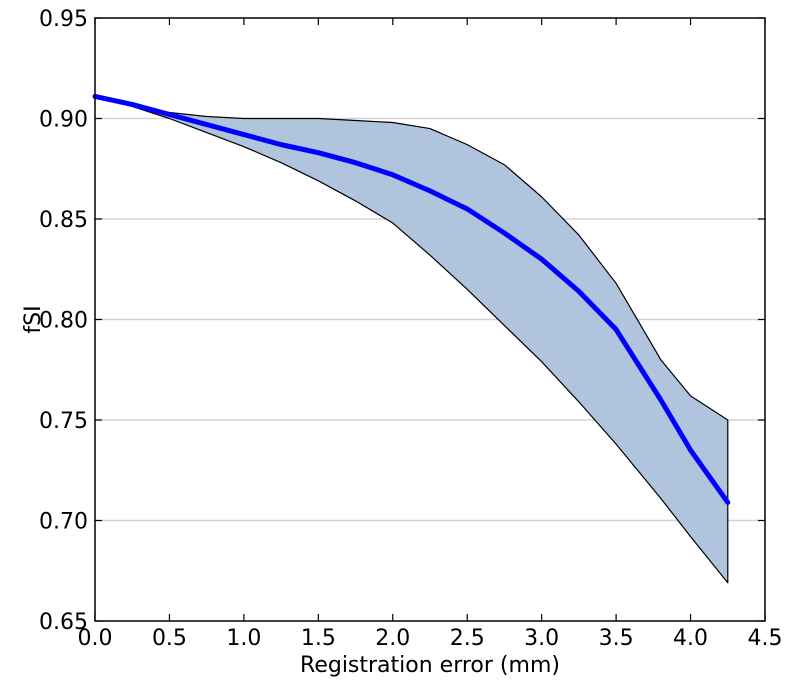  Describe the element at coordinates (63, 120) in the screenshot. I see `y-tick-label: 0.90` at that location.